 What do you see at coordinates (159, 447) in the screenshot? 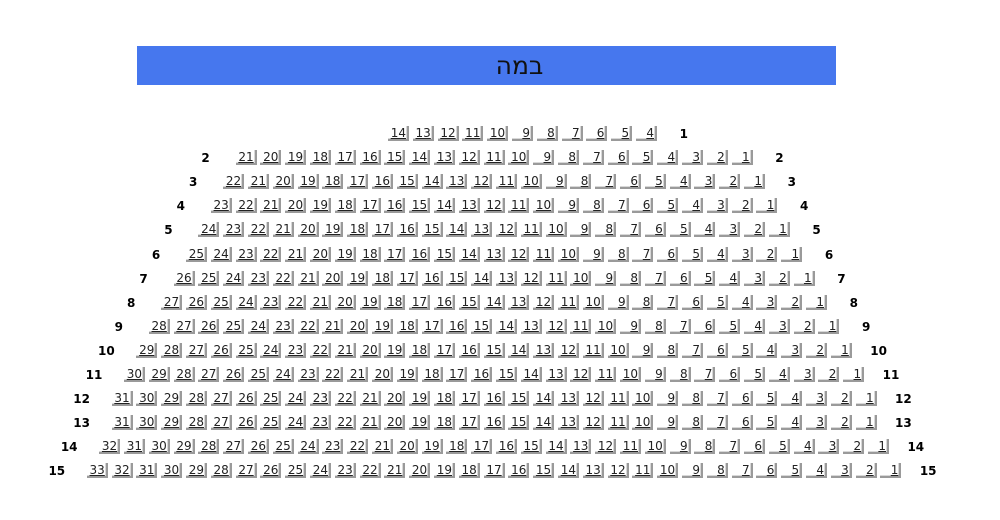
I see `seat-button: 30` at bounding box center [159, 447].